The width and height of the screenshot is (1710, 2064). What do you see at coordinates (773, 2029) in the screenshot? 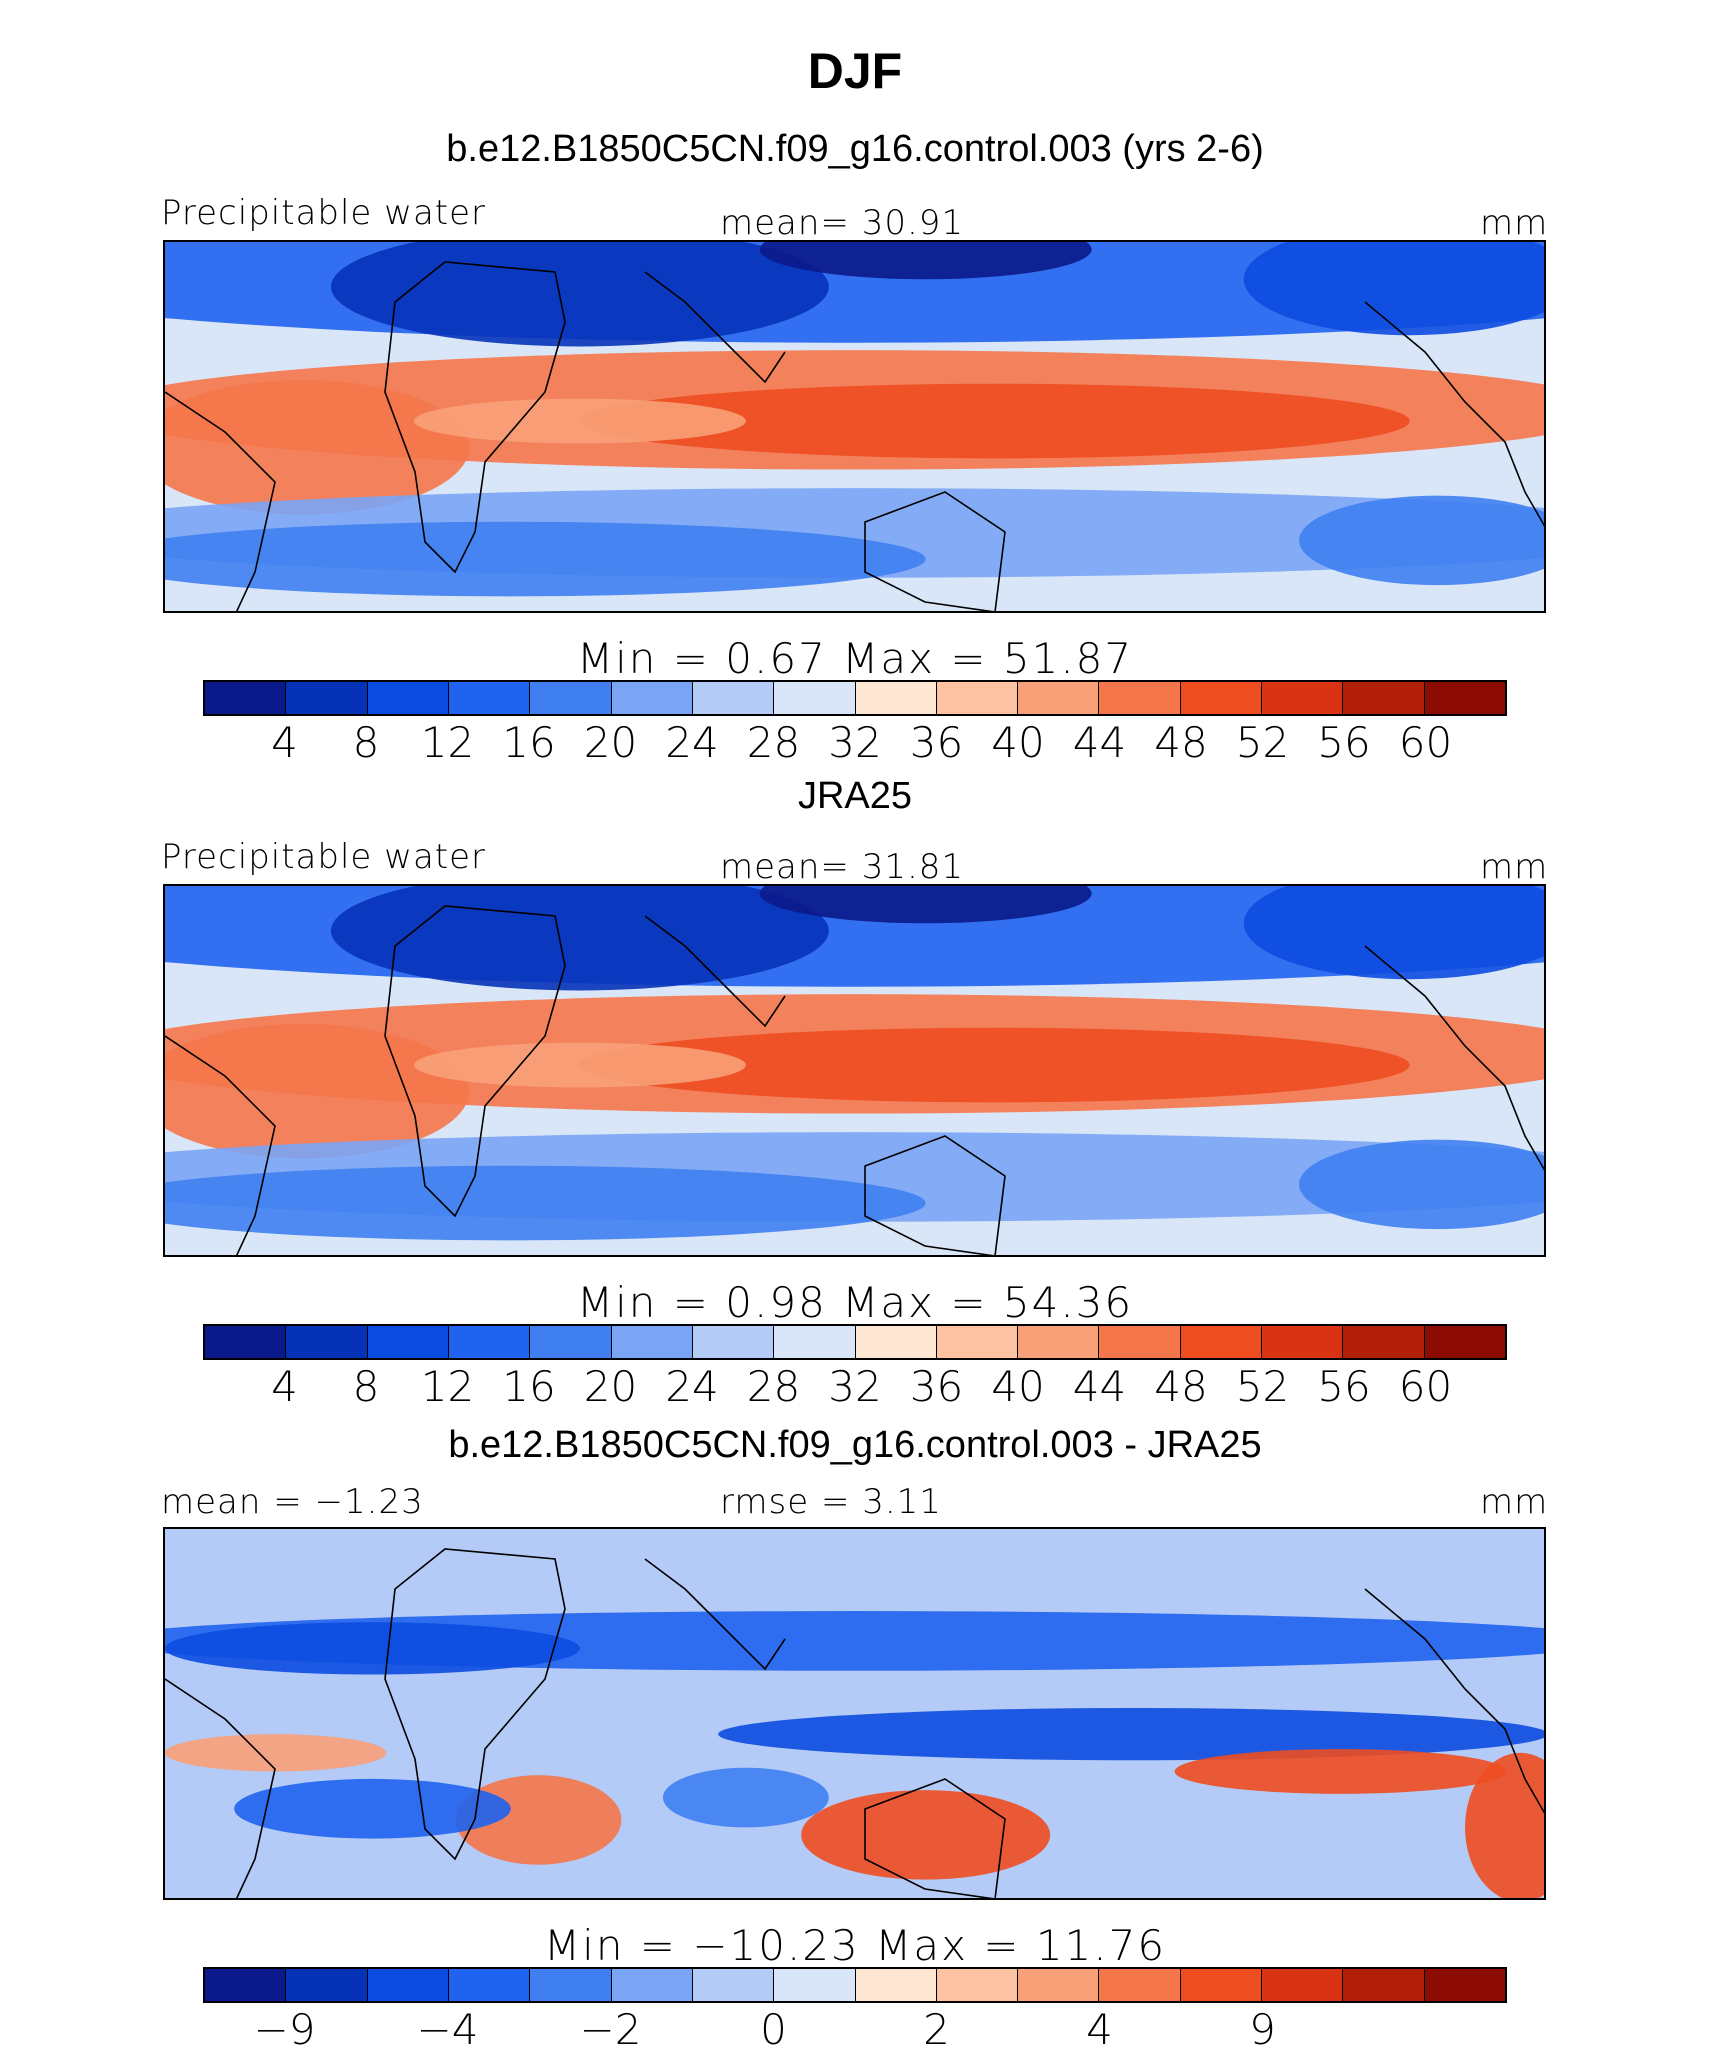
I see `colorbar-tick-label: 0` at bounding box center [773, 2029].